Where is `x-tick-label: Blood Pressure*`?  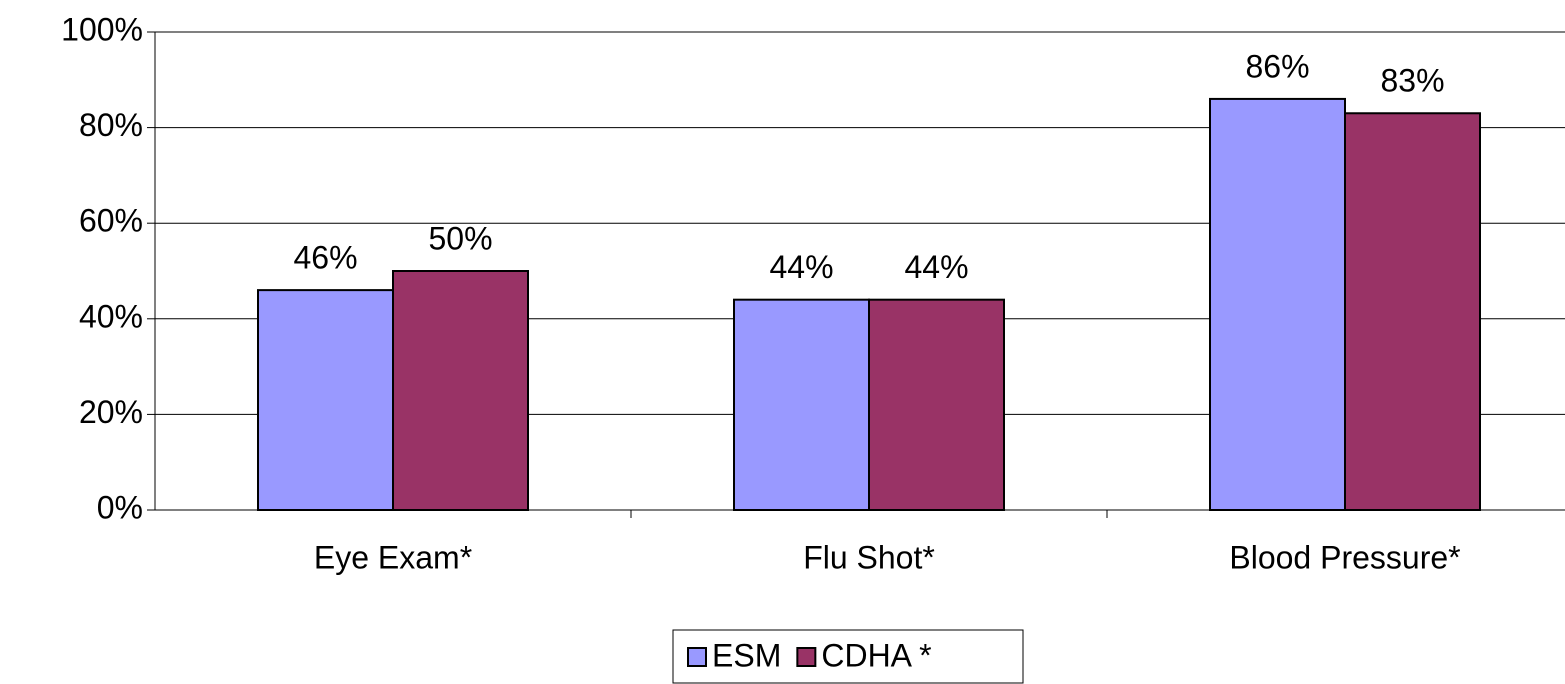 x-tick-label: Blood Pressure* is located at coordinates (1344, 557).